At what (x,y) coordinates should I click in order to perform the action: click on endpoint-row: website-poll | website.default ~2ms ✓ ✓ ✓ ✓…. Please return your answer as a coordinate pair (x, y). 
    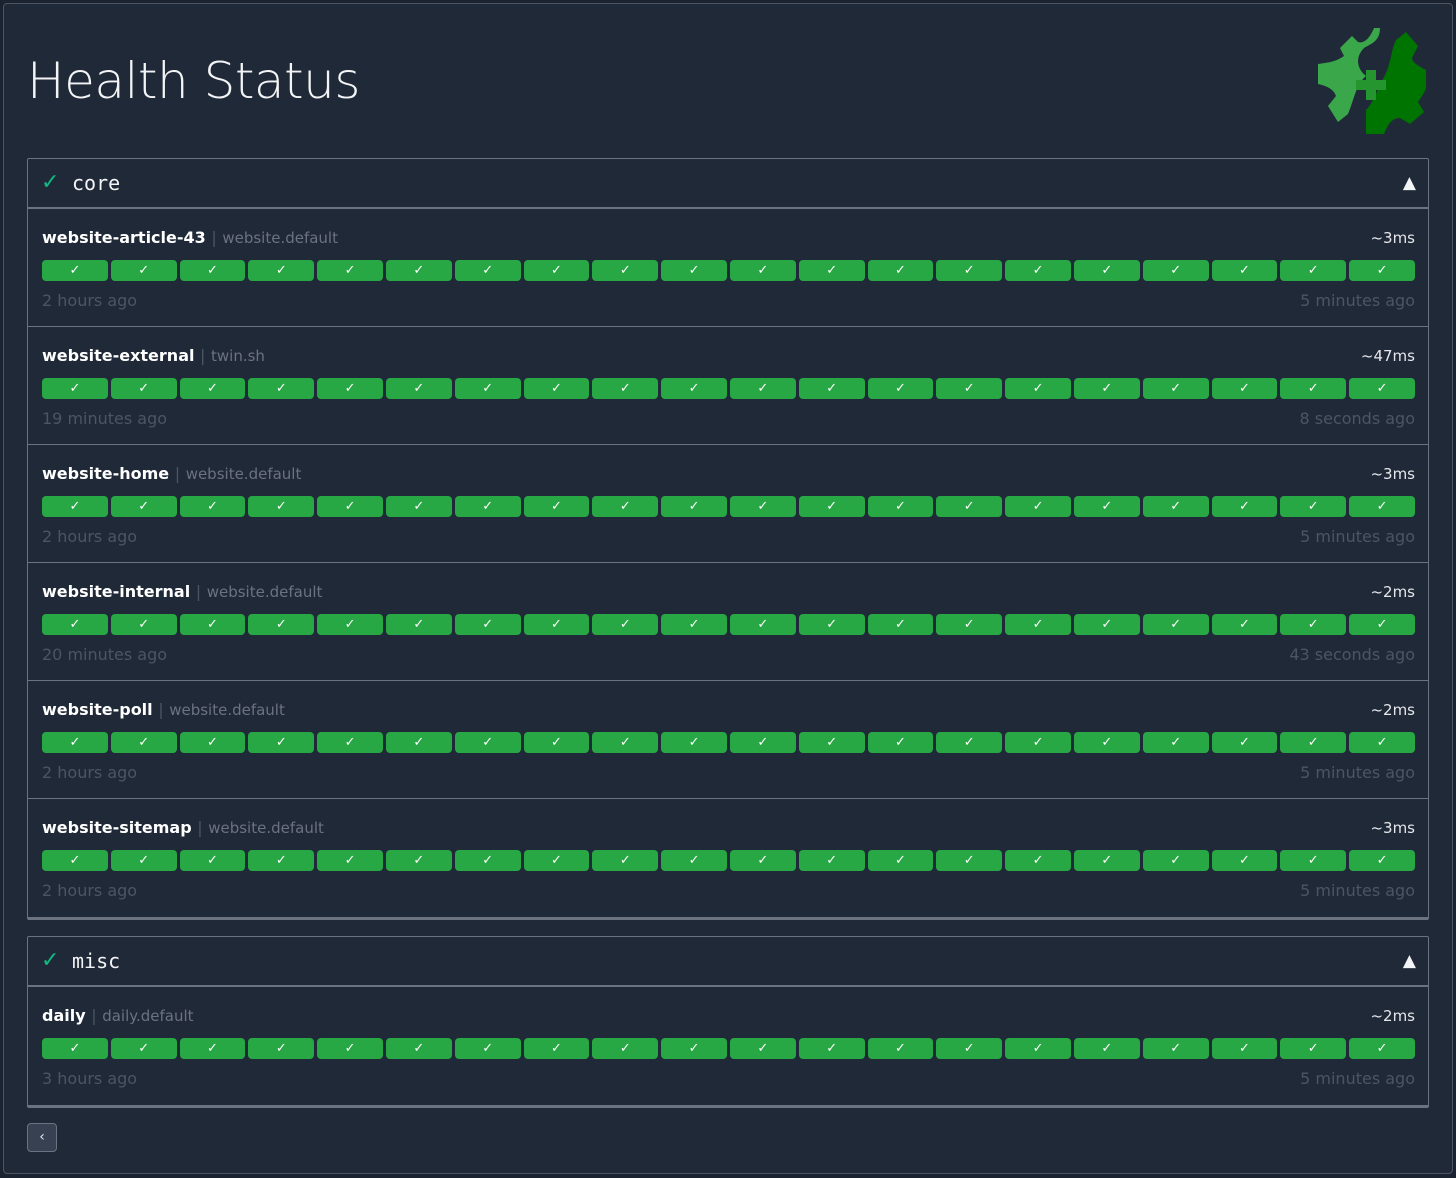
    Looking at the image, I should click on (728, 740).